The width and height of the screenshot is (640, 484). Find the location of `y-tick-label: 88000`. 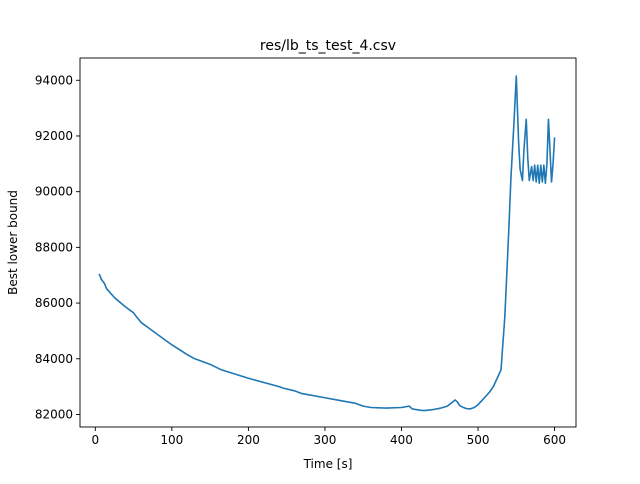

y-tick-label: 88000 is located at coordinates (54, 247).